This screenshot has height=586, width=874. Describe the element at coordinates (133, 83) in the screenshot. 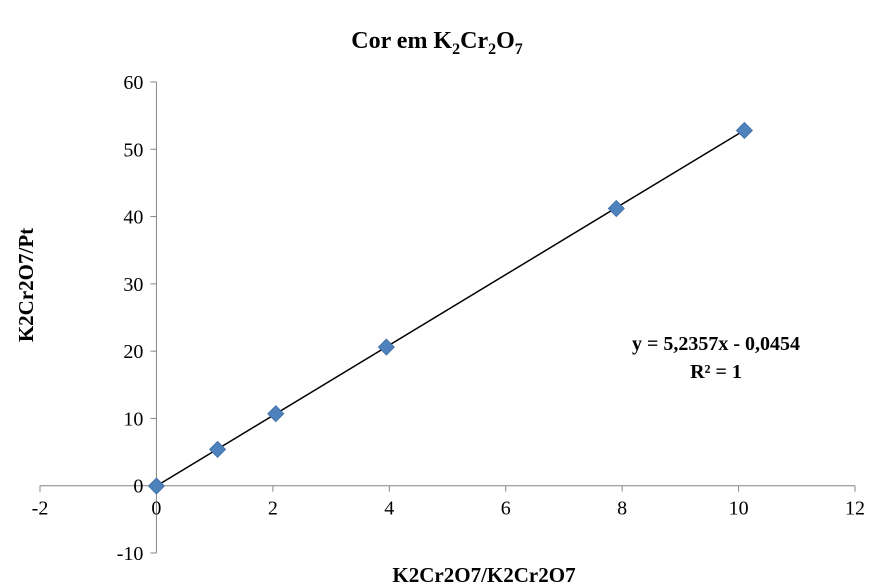

I see `y-tick-label: 60` at that location.